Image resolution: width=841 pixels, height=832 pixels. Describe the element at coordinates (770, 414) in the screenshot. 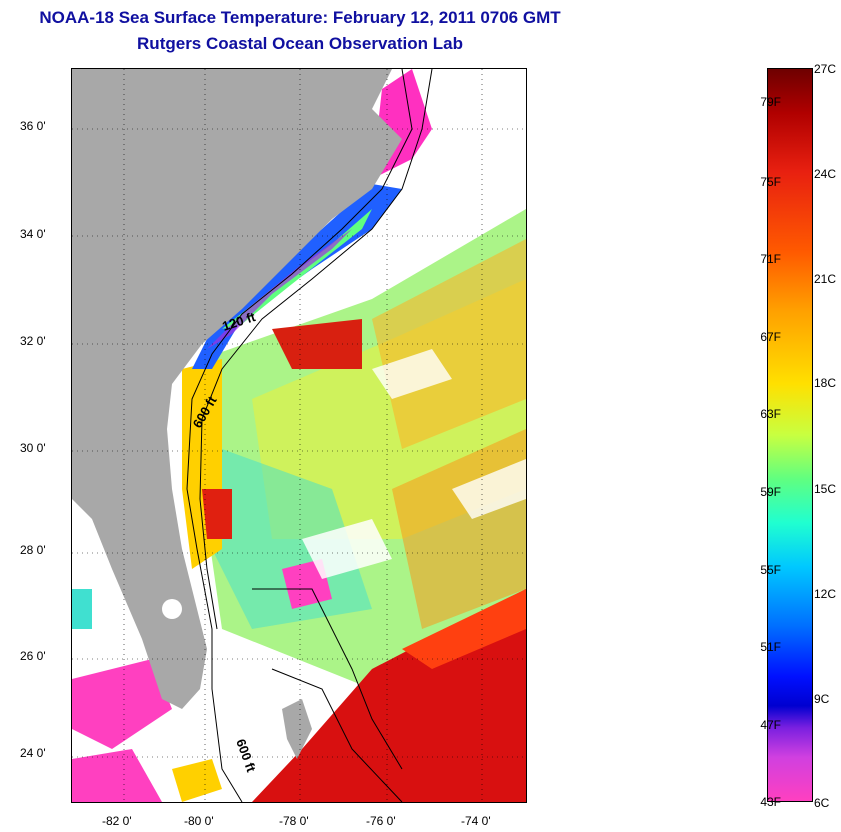

I see `colorbar-f-63: 63F` at that location.